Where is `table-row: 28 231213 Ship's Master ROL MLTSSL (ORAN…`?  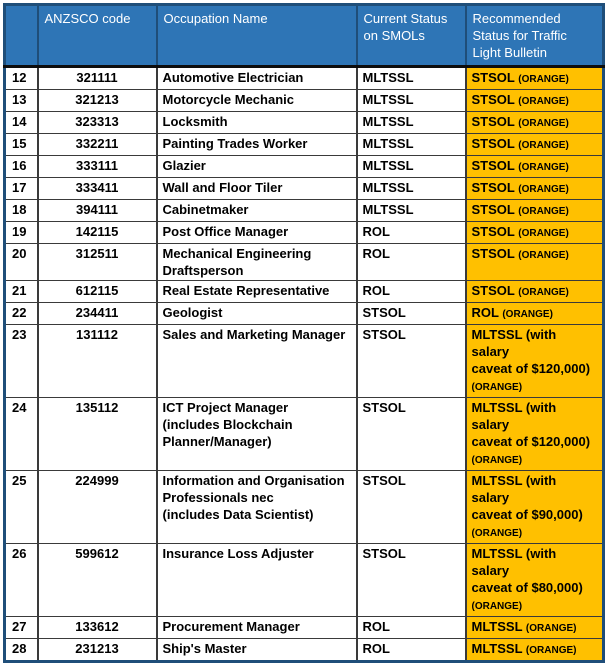
table-row: 28 231213 Ship's Master ROL MLTSSL (ORAN… is located at coordinates (303, 650).